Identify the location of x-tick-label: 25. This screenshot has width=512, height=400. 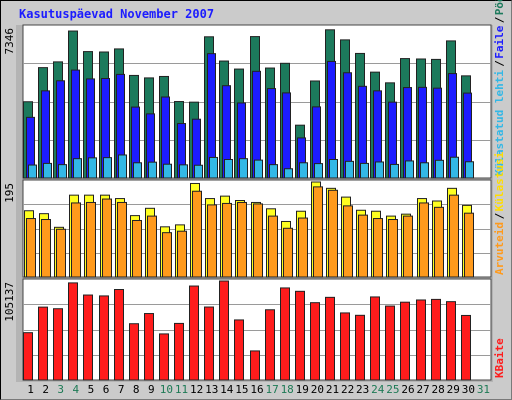
(392, 389).